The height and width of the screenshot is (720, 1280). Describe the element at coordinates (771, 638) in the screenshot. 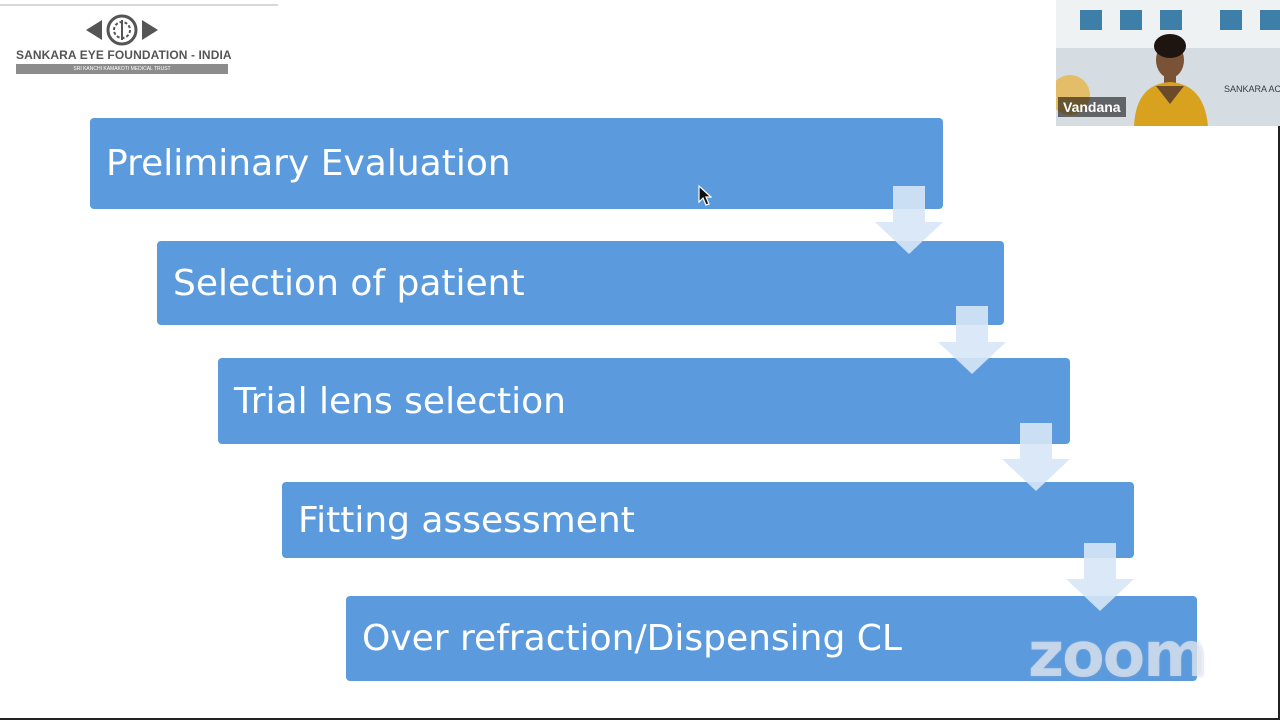

I see `step-over-refraction: Over refraction/Dispensing CL` at that location.